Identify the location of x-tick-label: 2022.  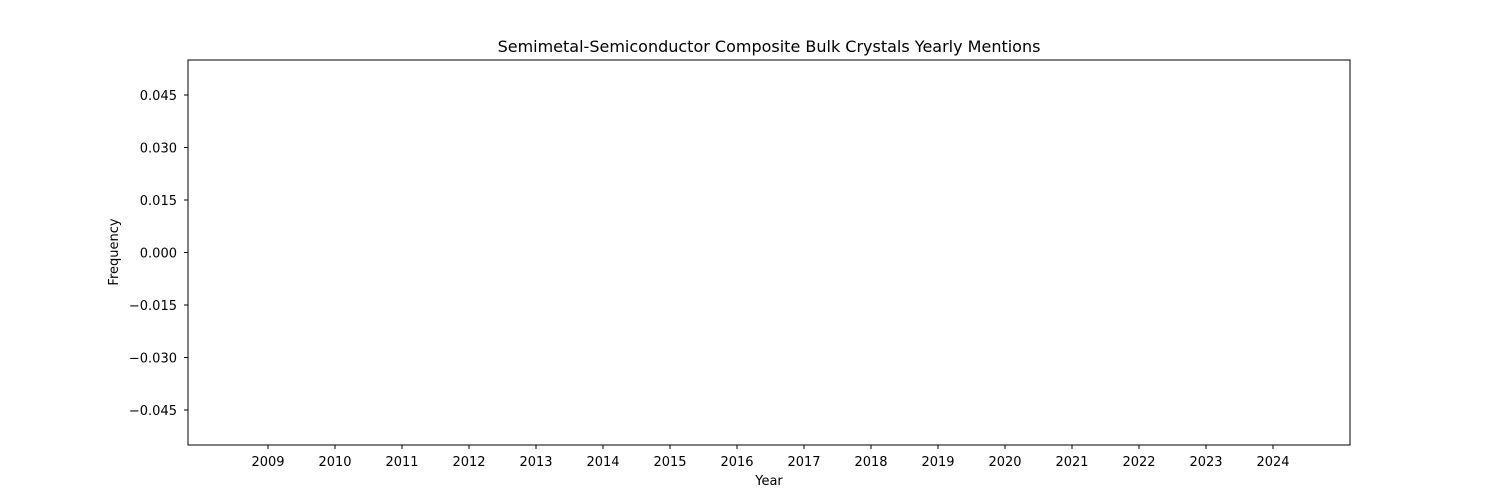
(1138, 462).